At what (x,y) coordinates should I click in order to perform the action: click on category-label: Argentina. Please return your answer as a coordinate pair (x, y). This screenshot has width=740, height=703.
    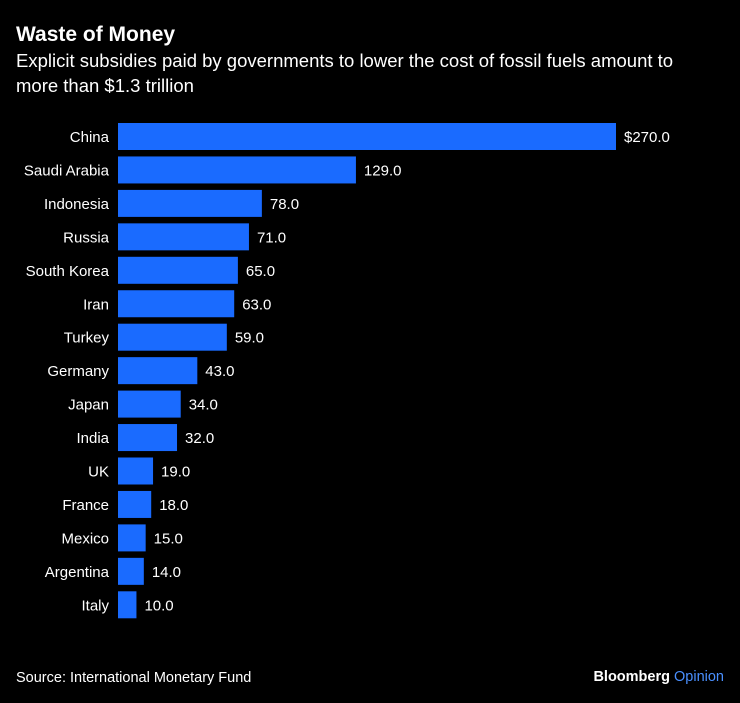
    Looking at the image, I should click on (77, 572).